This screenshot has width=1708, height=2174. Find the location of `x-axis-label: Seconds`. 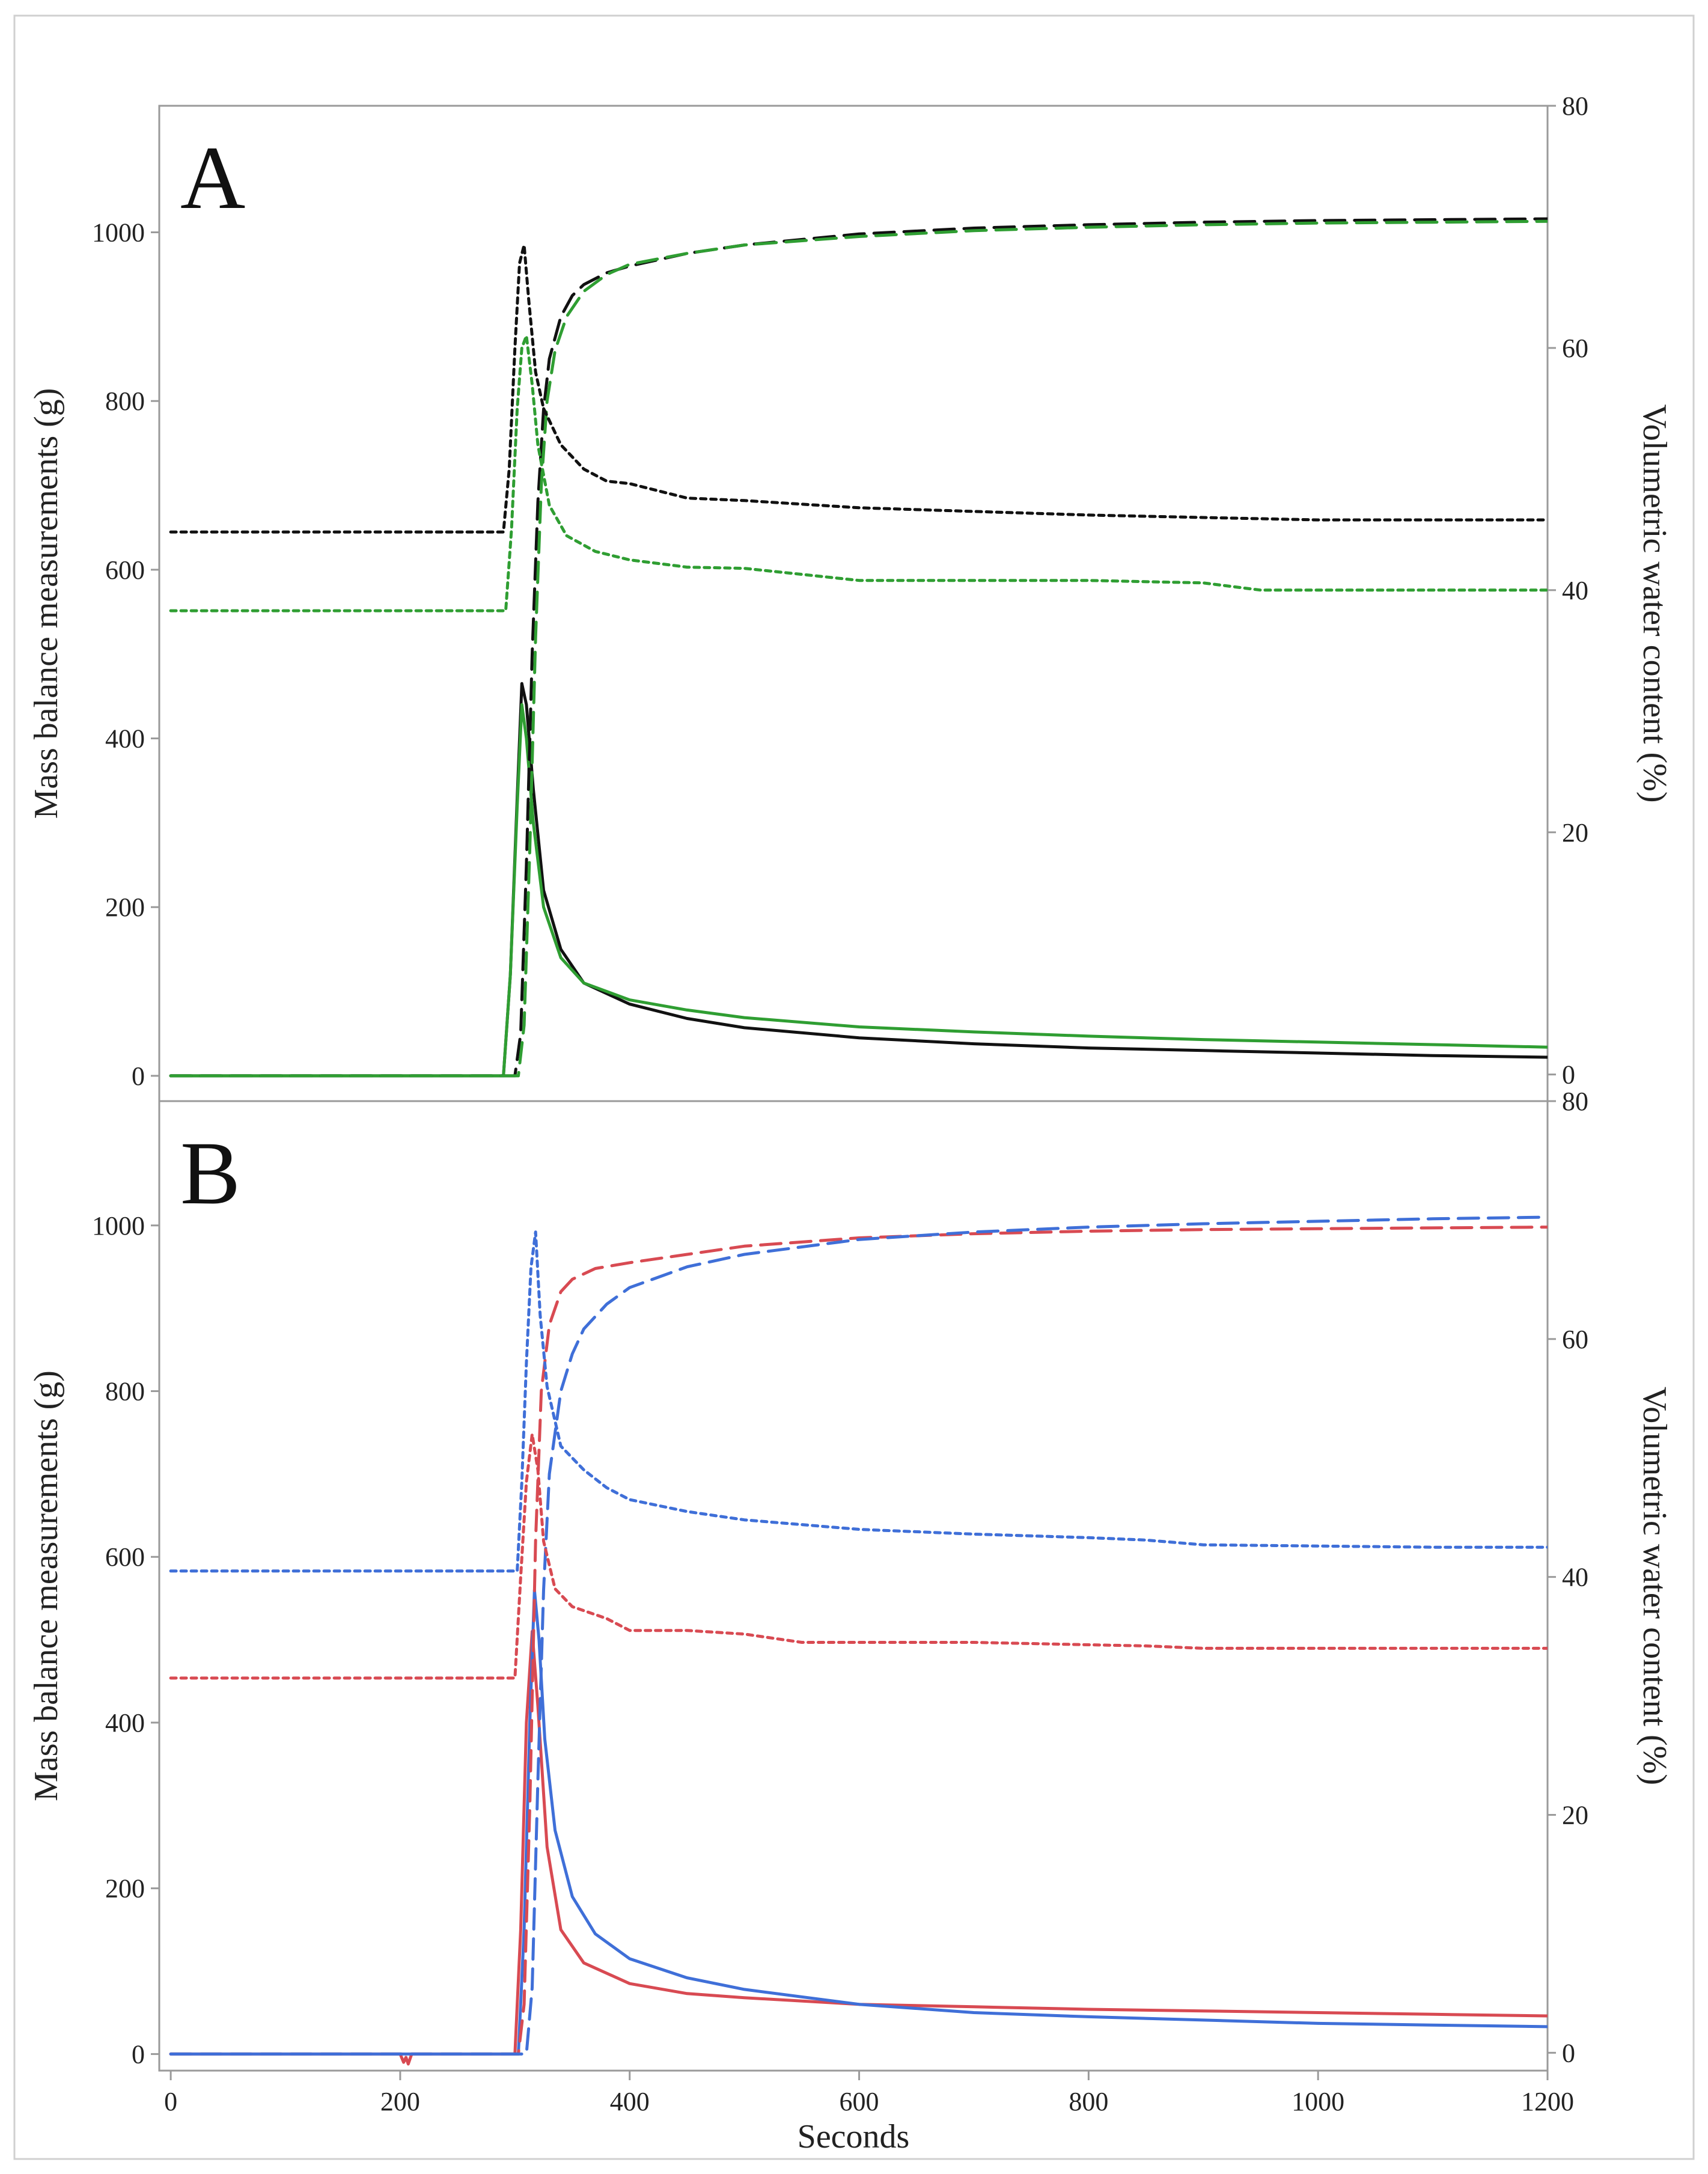

x-axis-label: Seconds is located at coordinates (854, 2137).